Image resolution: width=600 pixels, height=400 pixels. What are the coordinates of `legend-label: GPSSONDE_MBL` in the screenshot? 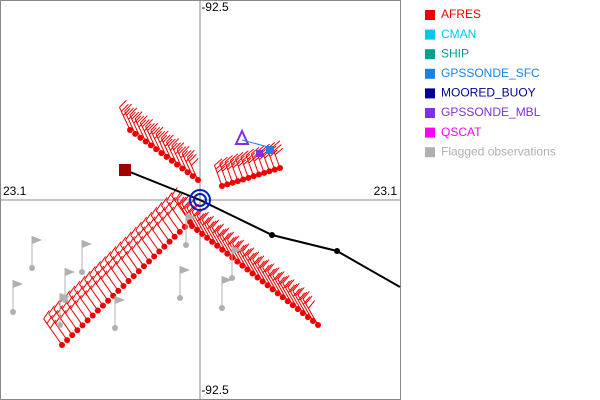 It's located at (491, 112).